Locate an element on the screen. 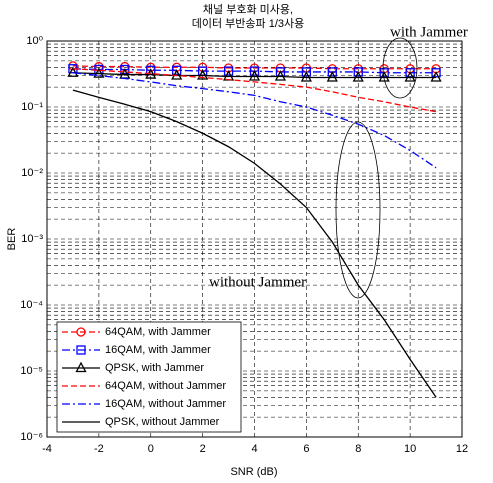 This screenshot has width=493, height=483. legend-label: 16QAM, without Jammer is located at coordinates (165, 404).